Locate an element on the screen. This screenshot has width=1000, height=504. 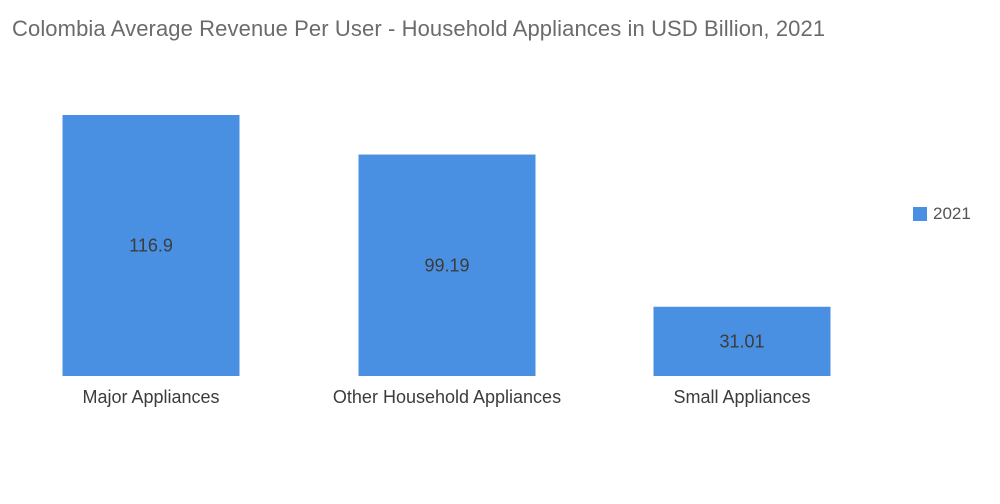
bar-value-label: 31.01 is located at coordinates (741, 341).